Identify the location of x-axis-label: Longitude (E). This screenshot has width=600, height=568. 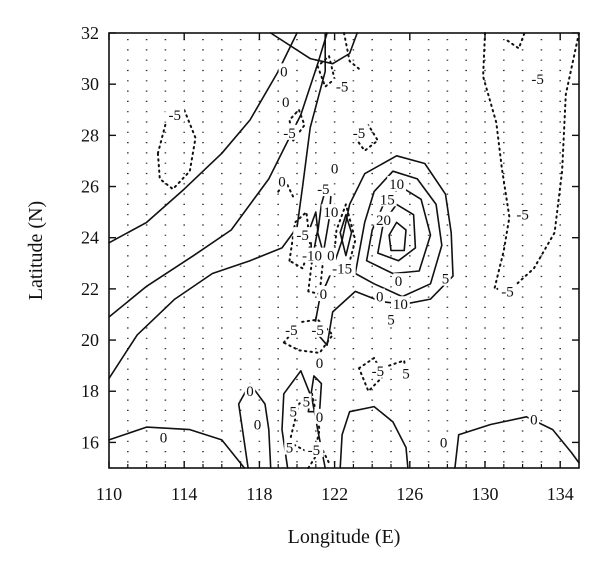
(344, 537).